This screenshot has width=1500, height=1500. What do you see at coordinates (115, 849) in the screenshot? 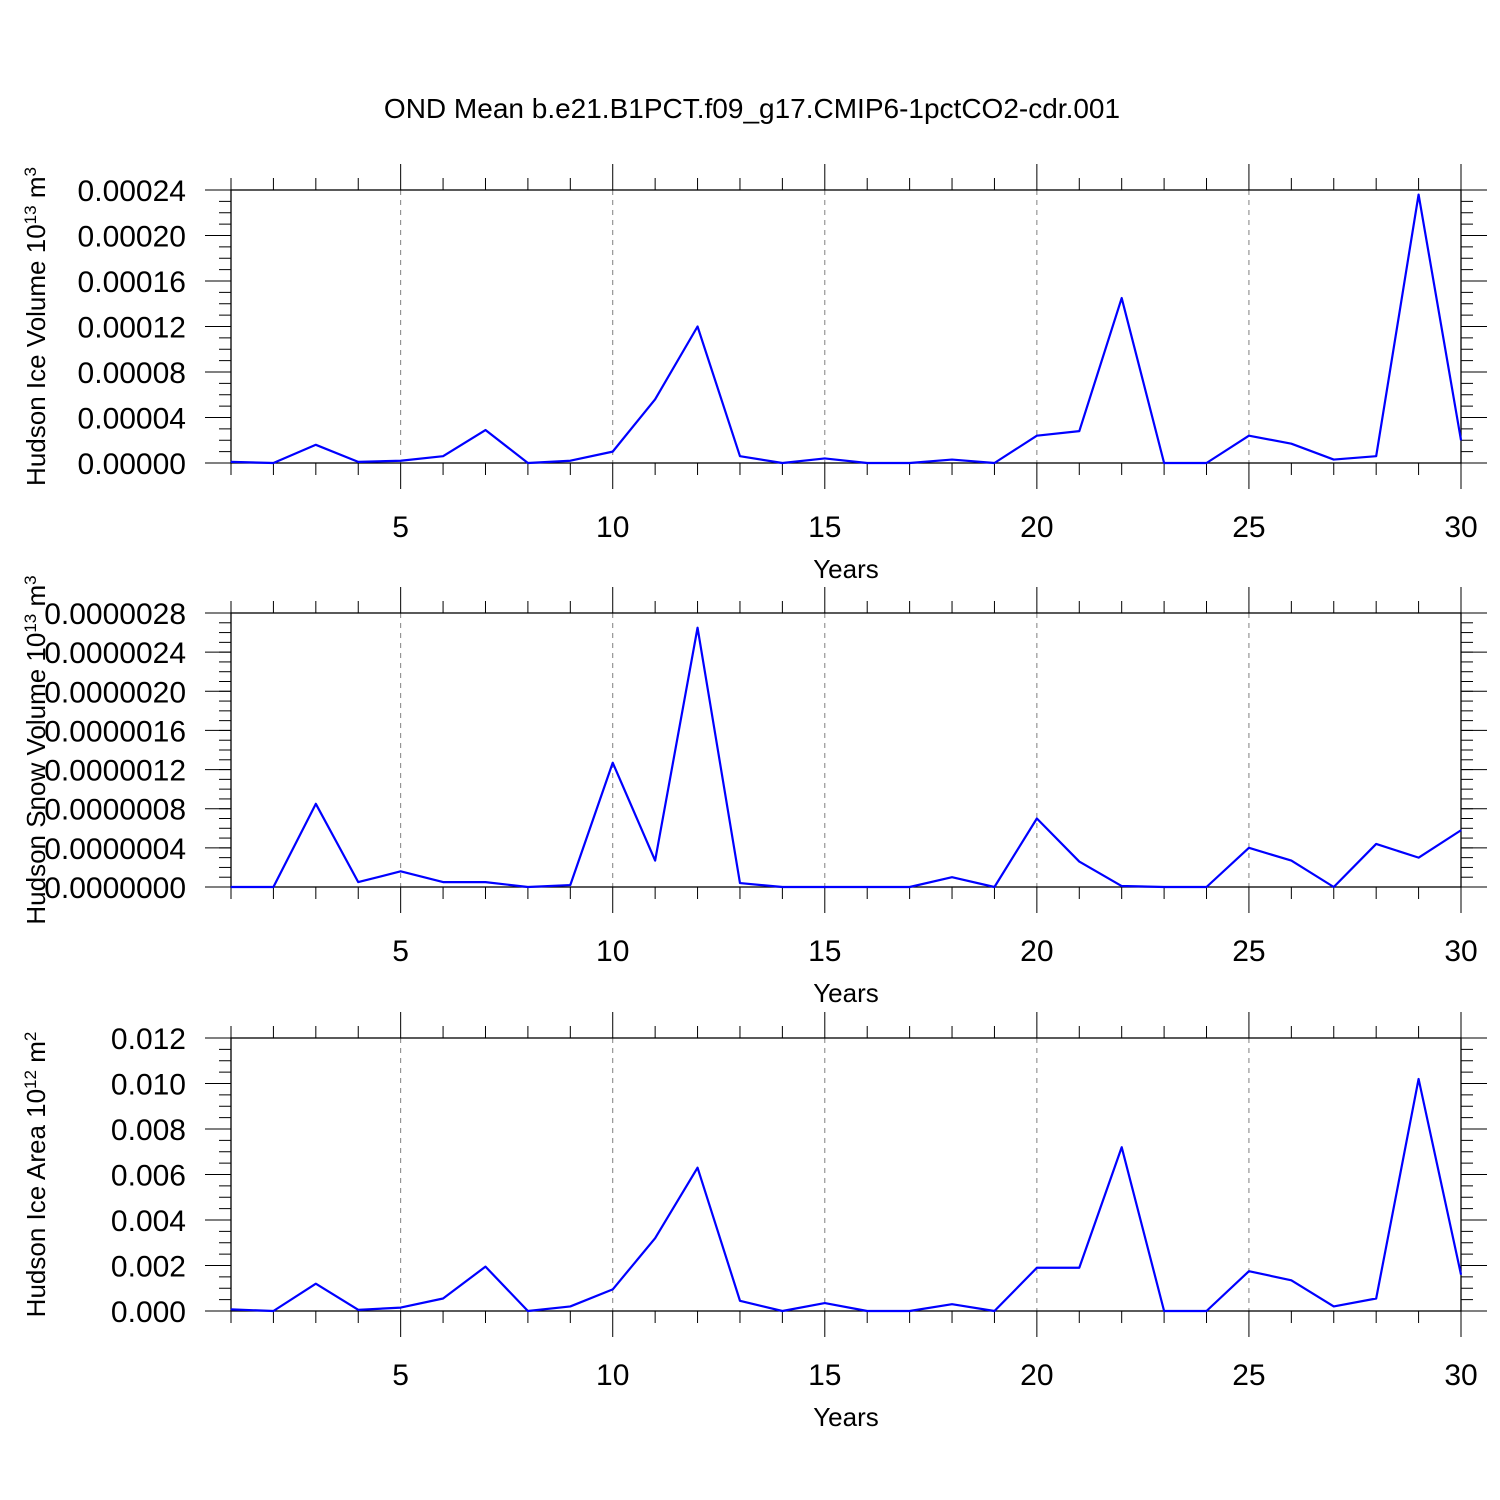
I see `y-tick-label: 0.0000004` at bounding box center [115, 849].